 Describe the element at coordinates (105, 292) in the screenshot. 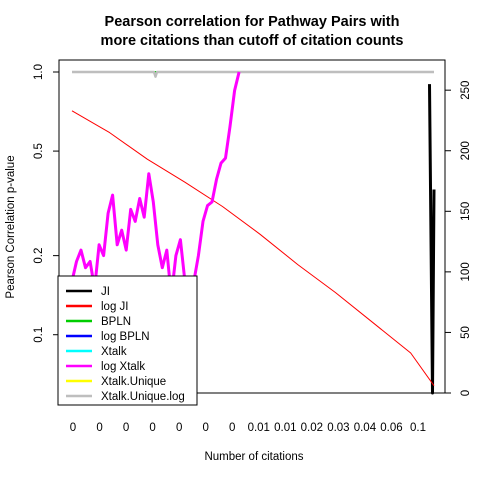

I see `legend-label: JI` at that location.